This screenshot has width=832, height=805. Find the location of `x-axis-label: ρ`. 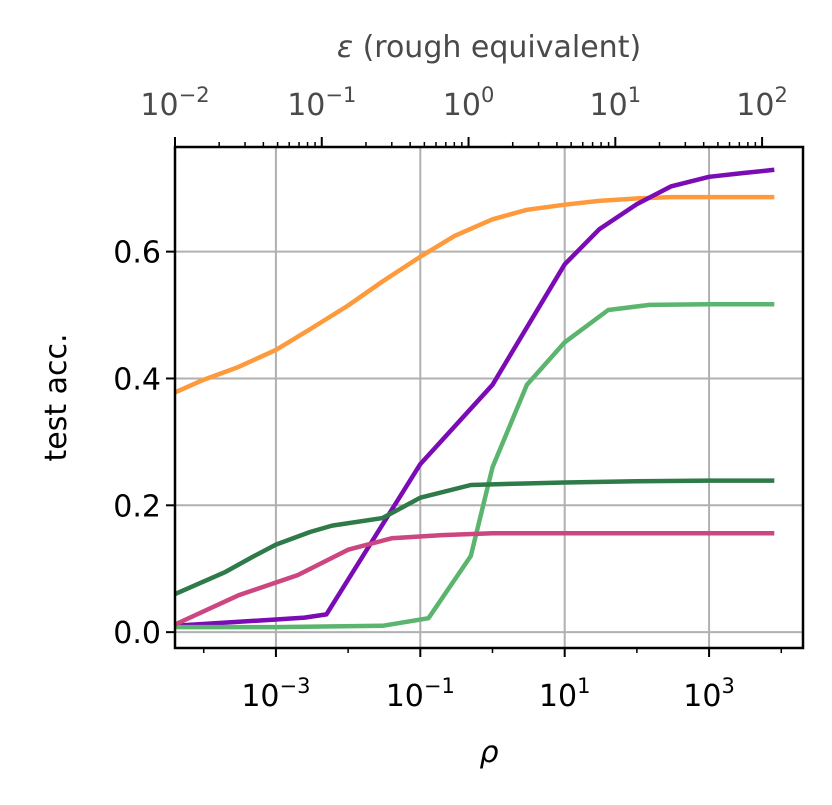

x-axis-label: ρ is located at coordinates (488, 752).